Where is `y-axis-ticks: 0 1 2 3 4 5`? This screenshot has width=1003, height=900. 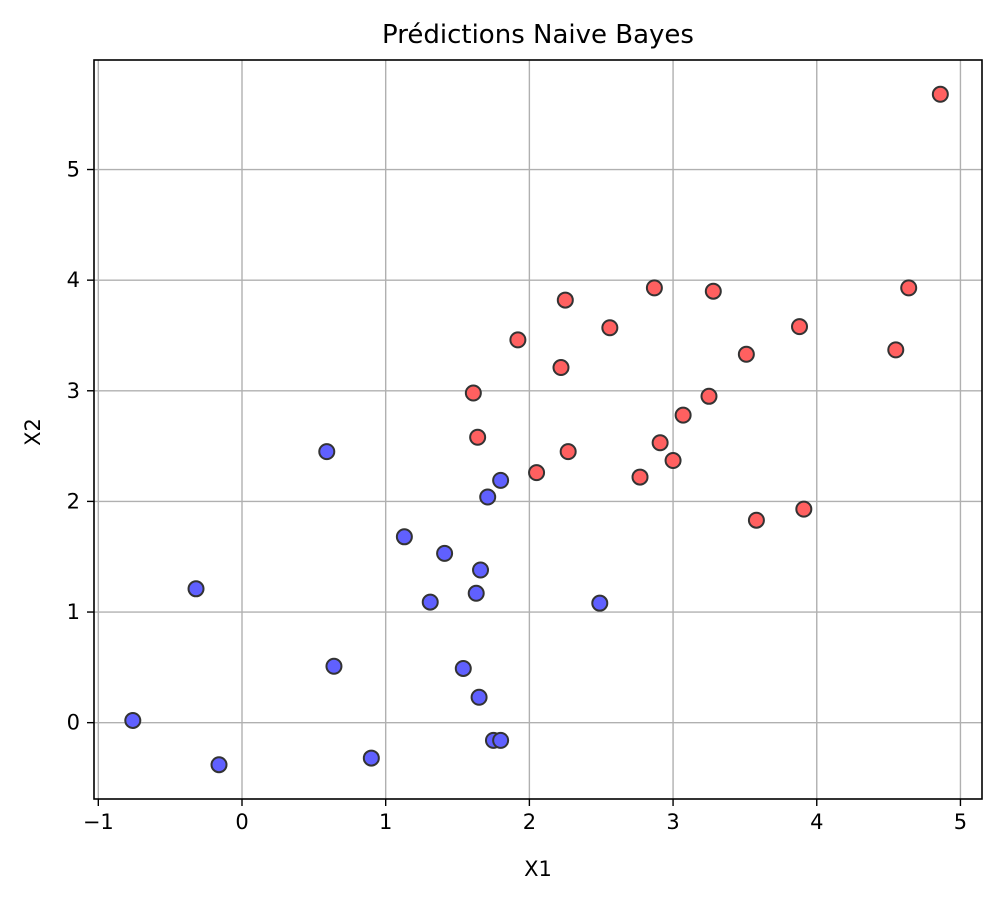
y-axis-ticks: 0 1 2 3 4 5 is located at coordinates (80, 446).